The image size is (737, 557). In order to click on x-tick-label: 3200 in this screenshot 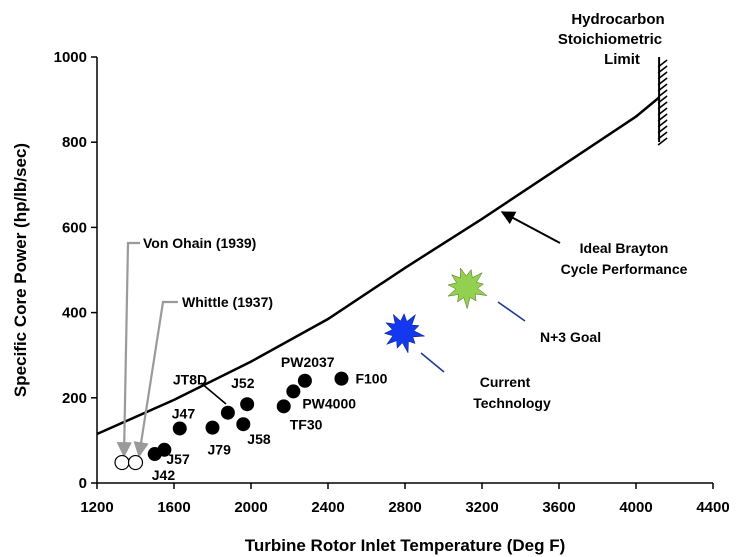, I will do `click(481, 507)`.